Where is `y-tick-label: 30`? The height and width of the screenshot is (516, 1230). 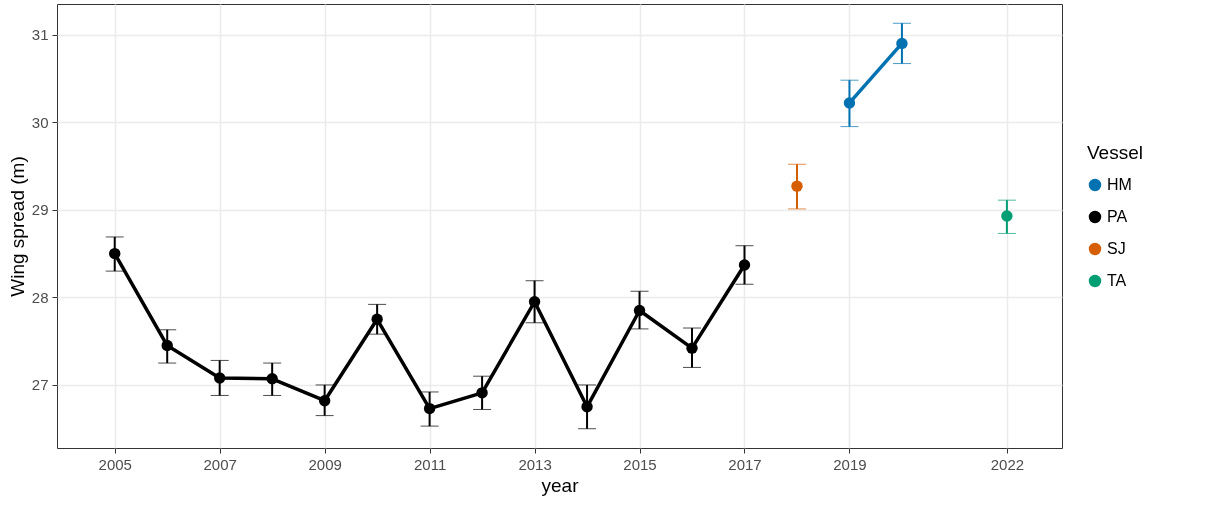
y-tick-label: 30 is located at coordinates (40, 122).